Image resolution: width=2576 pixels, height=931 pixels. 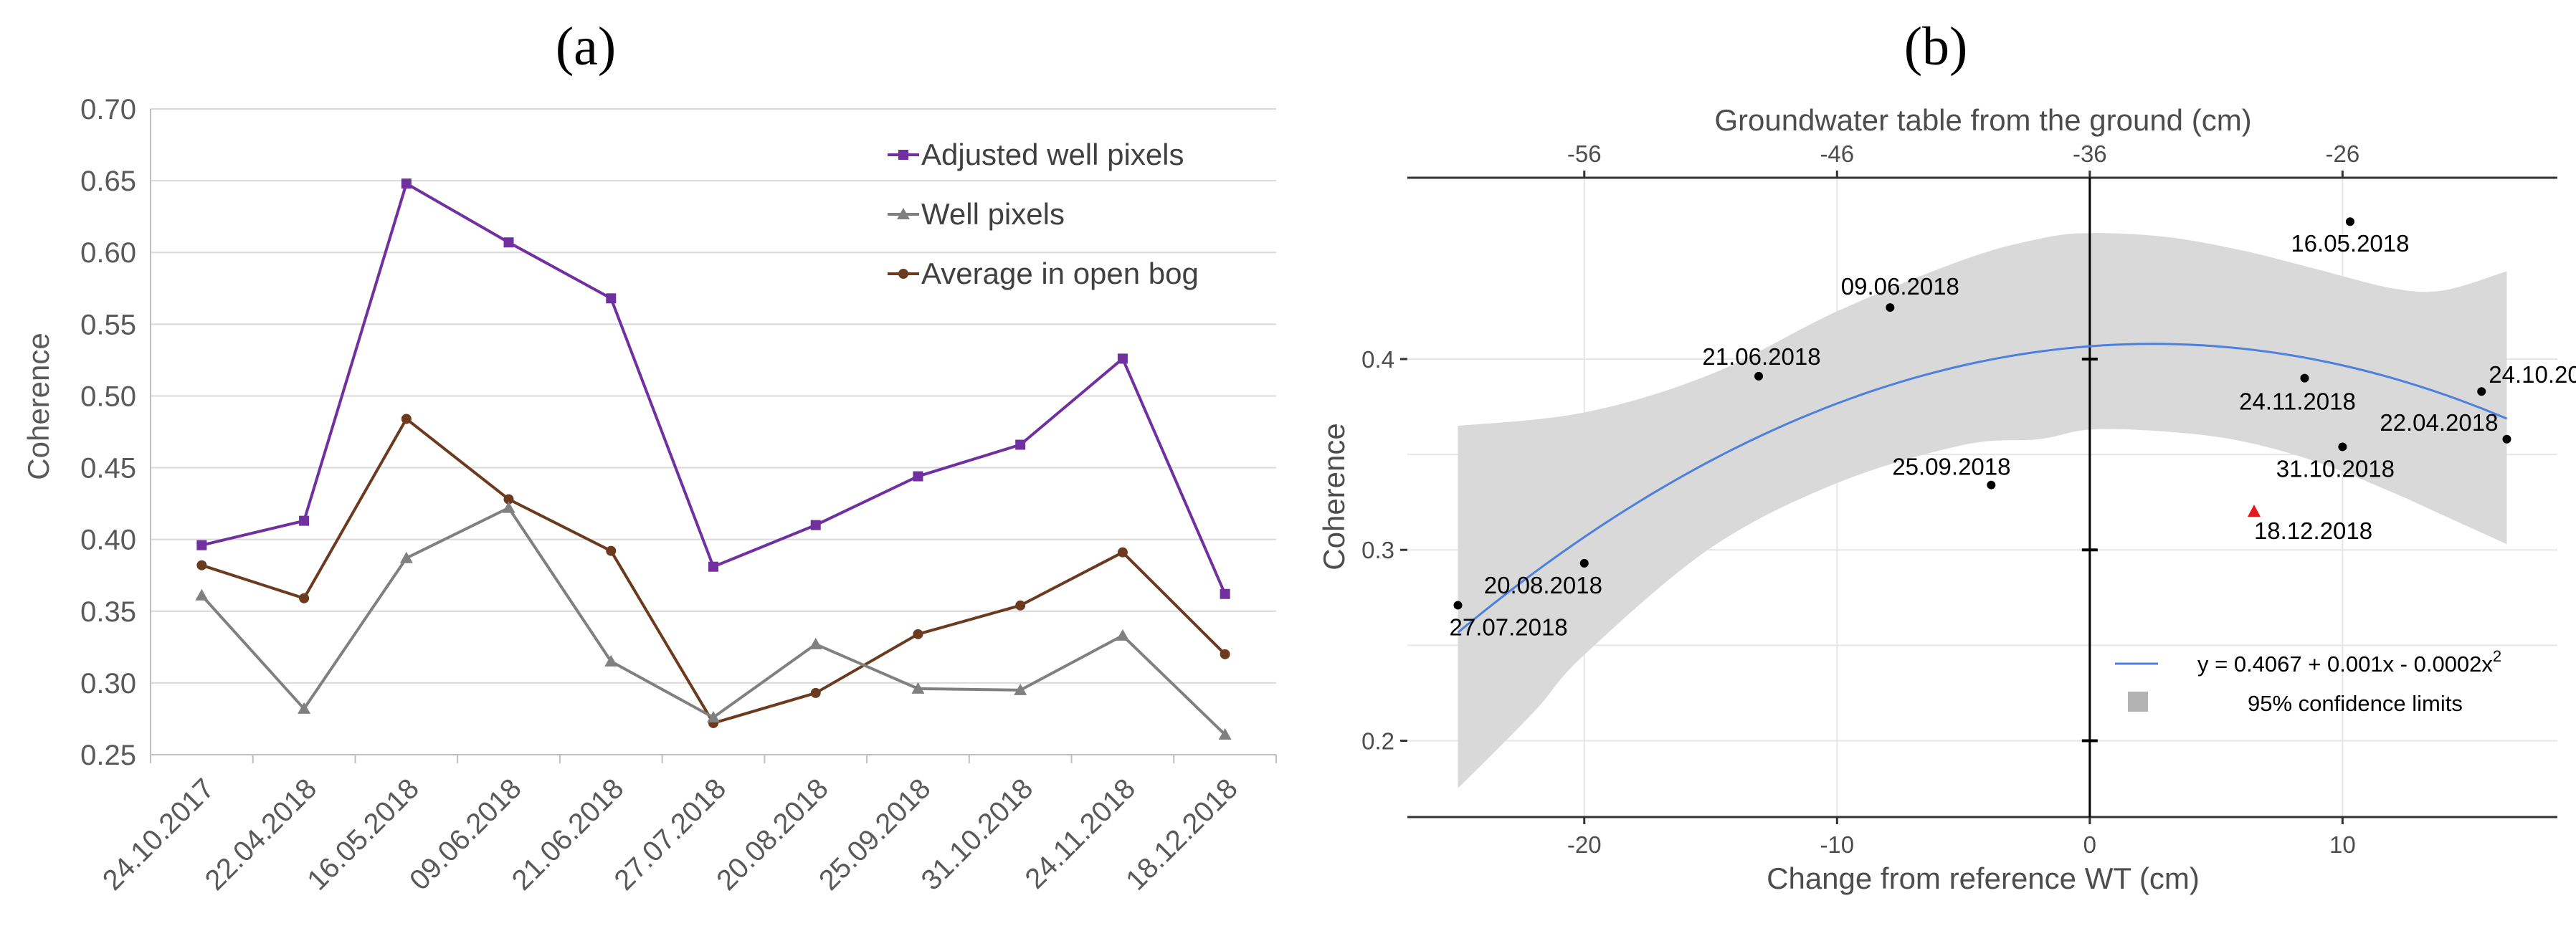 What do you see at coordinates (2090, 153) in the screenshot?
I see `panel-b-top-tick-label: -36` at bounding box center [2090, 153].